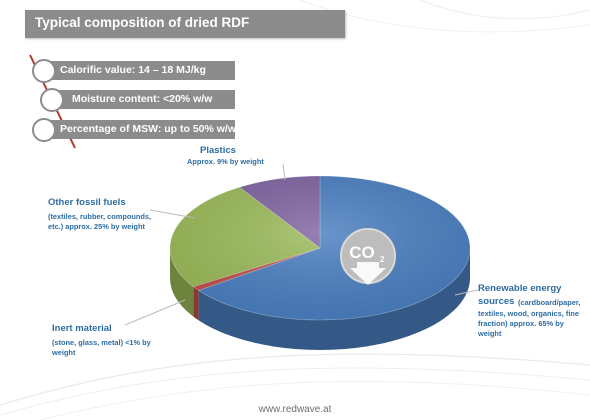  Describe the element at coordinates (196, 303) in the screenshot. I see `pie-slice-inert-side` at that location.